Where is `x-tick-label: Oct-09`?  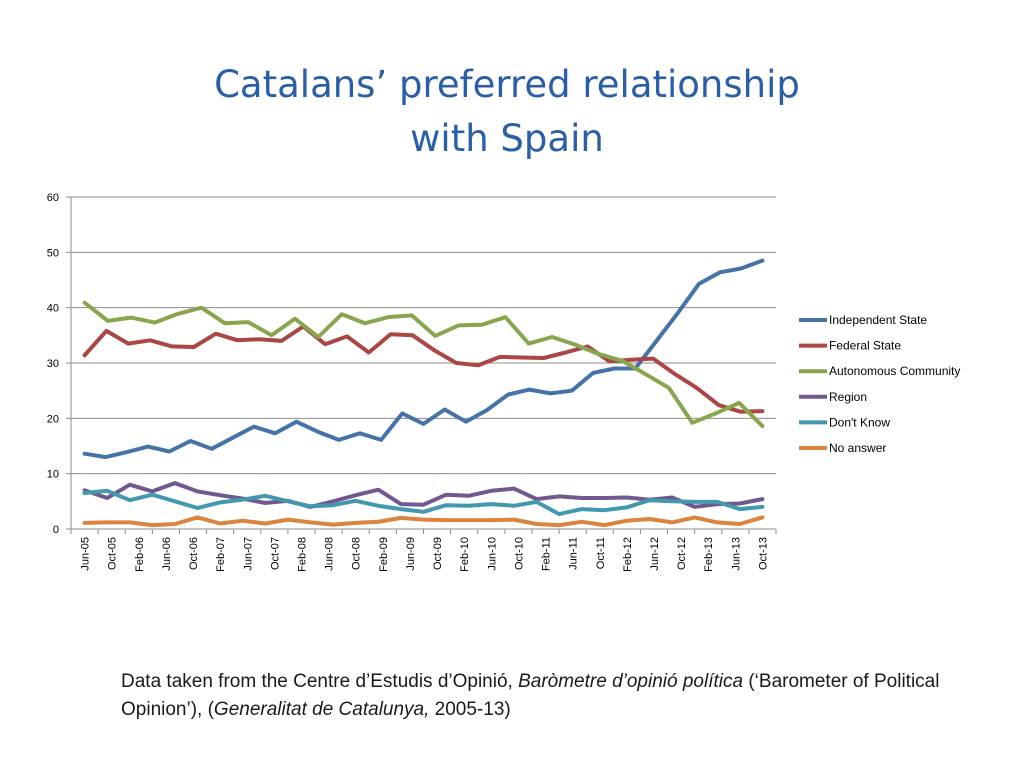
x-tick-label: Oct-09 is located at coordinates (438, 553).